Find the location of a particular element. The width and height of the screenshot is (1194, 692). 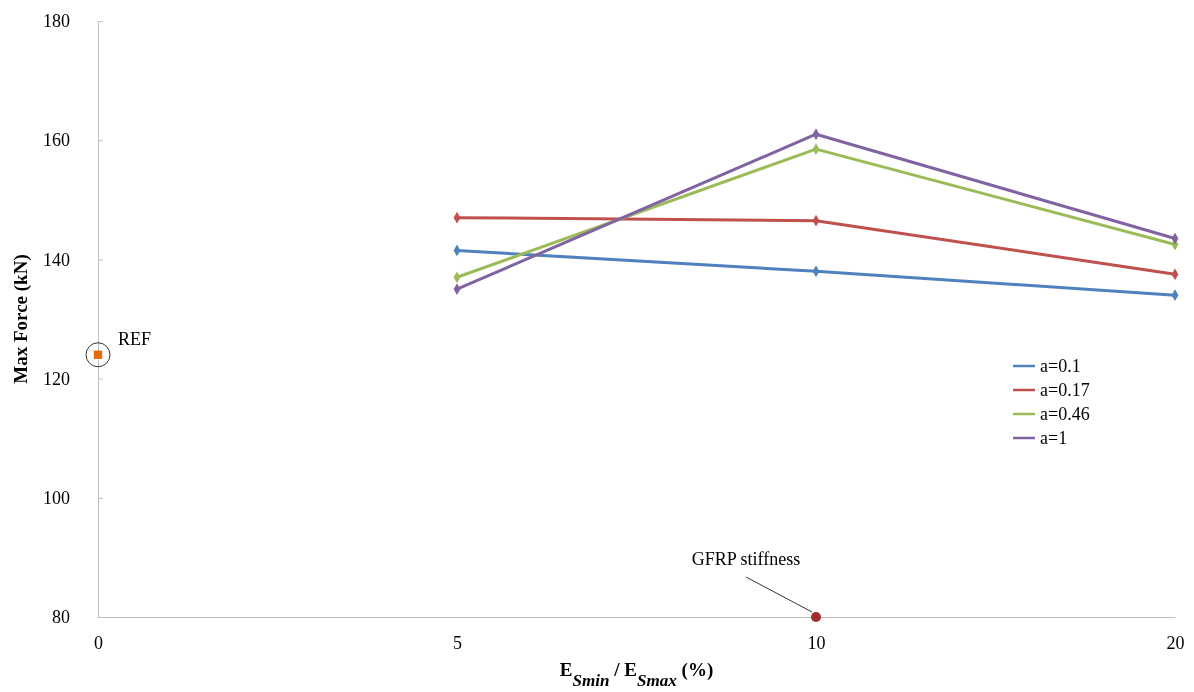

y-tick-label: 100 is located at coordinates (56, 498).